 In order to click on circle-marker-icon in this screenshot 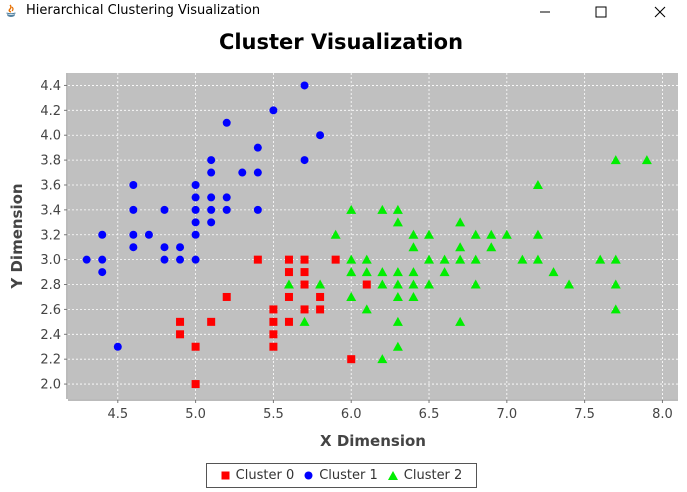, I will do `click(308, 475)`.